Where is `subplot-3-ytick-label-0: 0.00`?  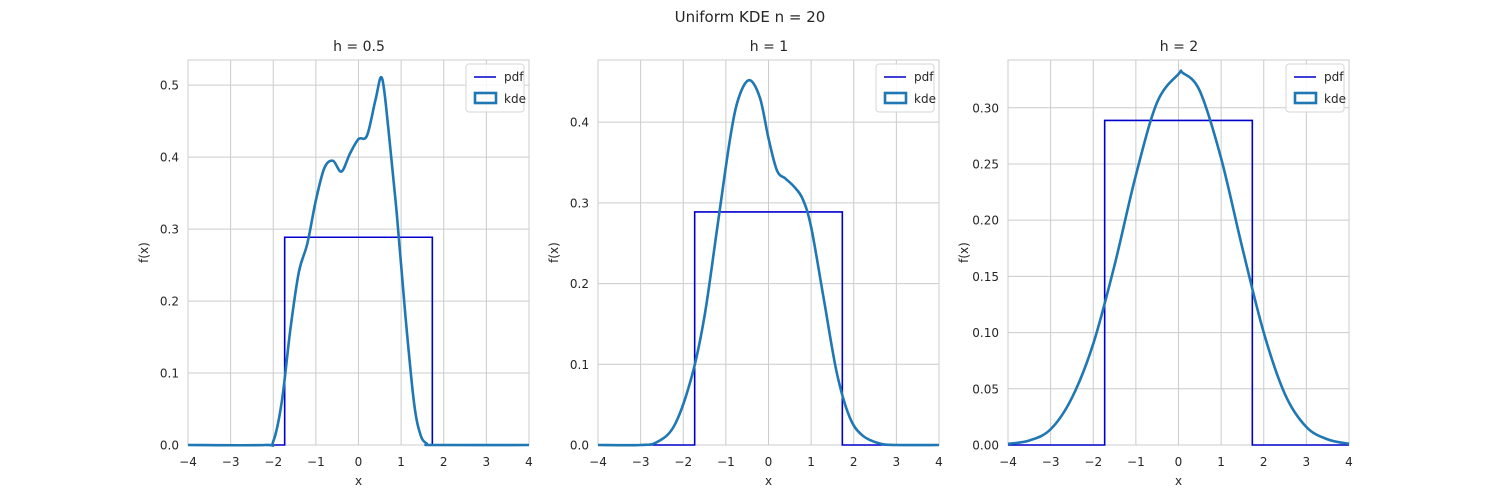 subplot-3-ytick-label-0: 0.00 is located at coordinates (985, 446).